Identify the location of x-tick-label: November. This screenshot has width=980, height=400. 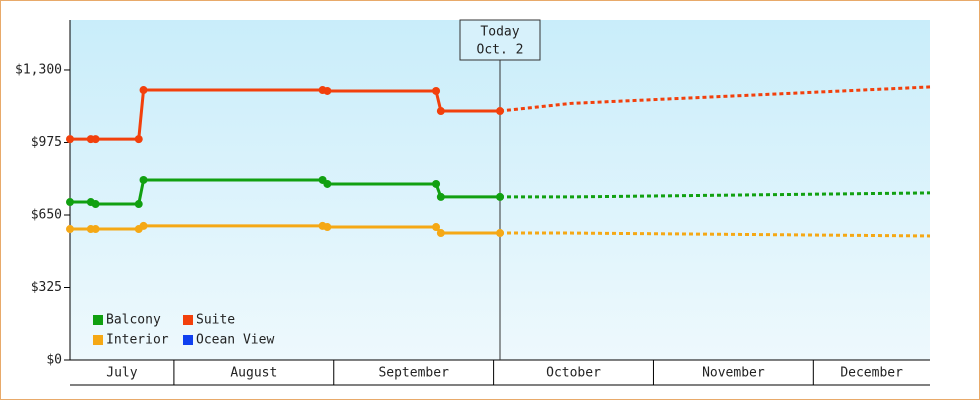
(733, 373).